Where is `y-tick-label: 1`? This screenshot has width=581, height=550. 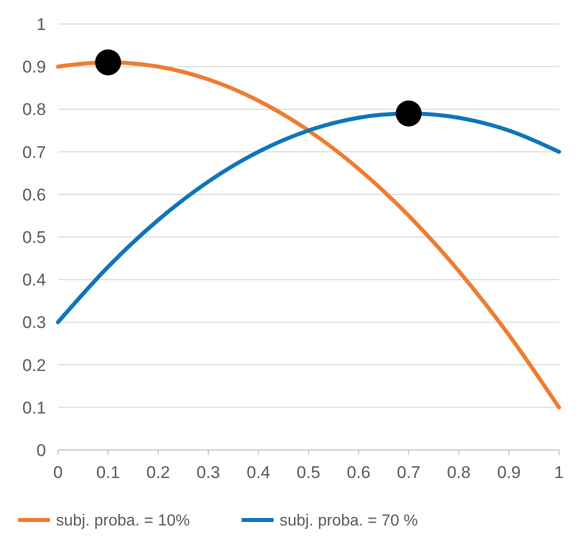
y-tick-label: 1 is located at coordinates (41, 24).